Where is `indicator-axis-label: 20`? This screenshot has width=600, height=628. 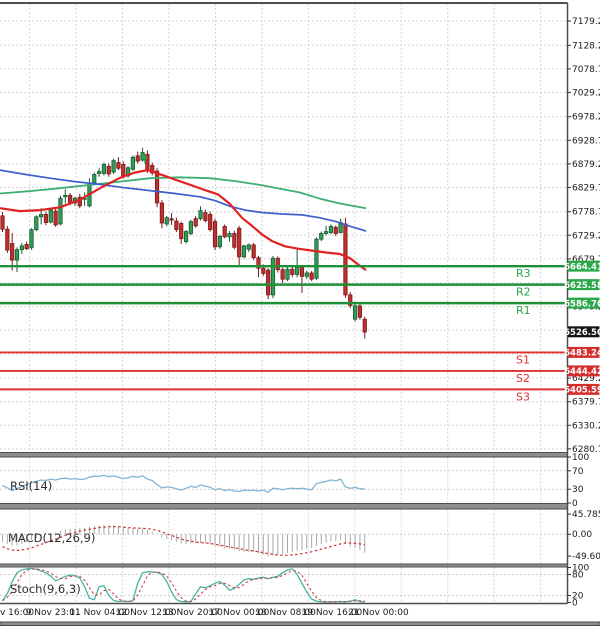
indicator-axis-label: 20 is located at coordinates (578, 597).